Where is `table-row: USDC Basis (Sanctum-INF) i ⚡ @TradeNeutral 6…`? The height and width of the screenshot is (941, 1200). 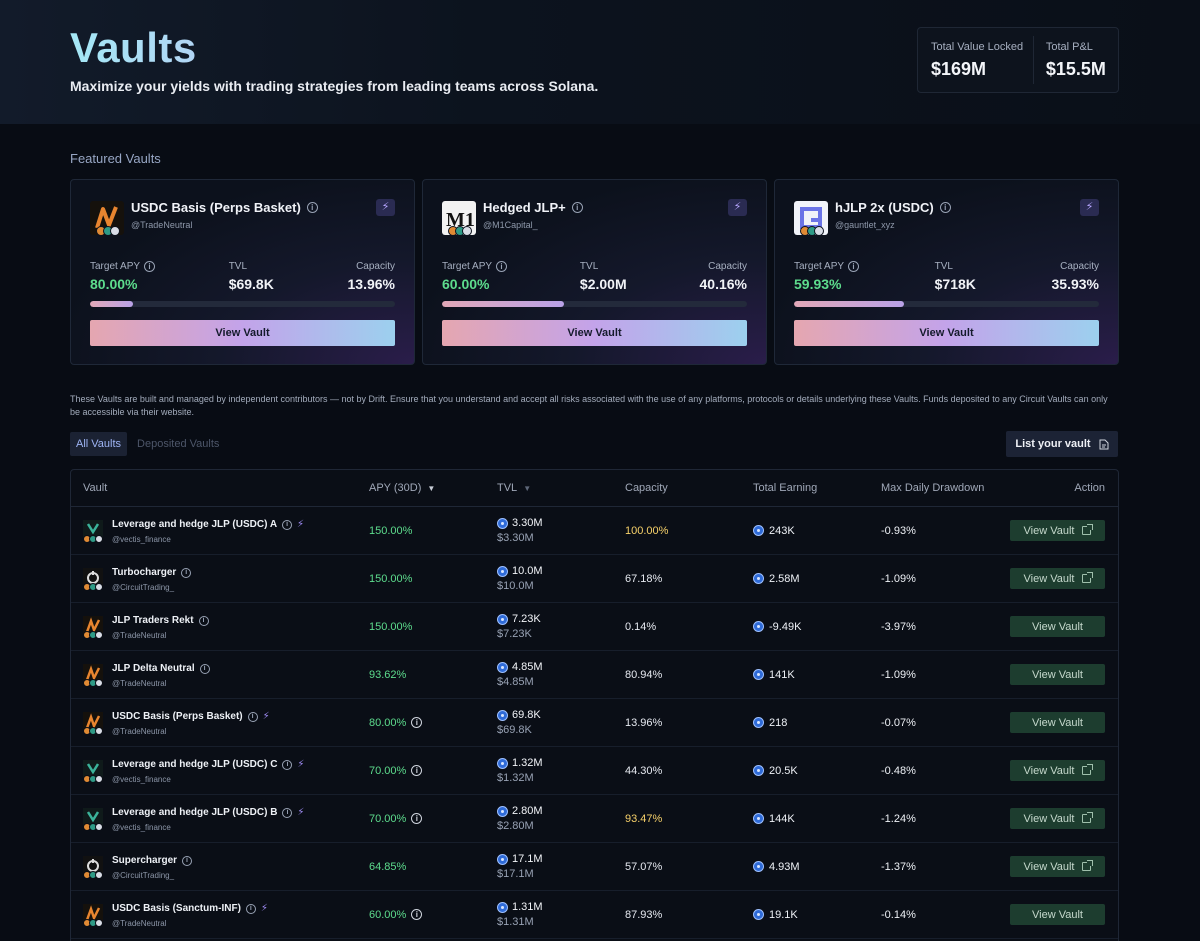
table-row: USDC Basis (Sanctum-INF) i ⚡ @TradeNeutral 6… is located at coordinates (594, 915).